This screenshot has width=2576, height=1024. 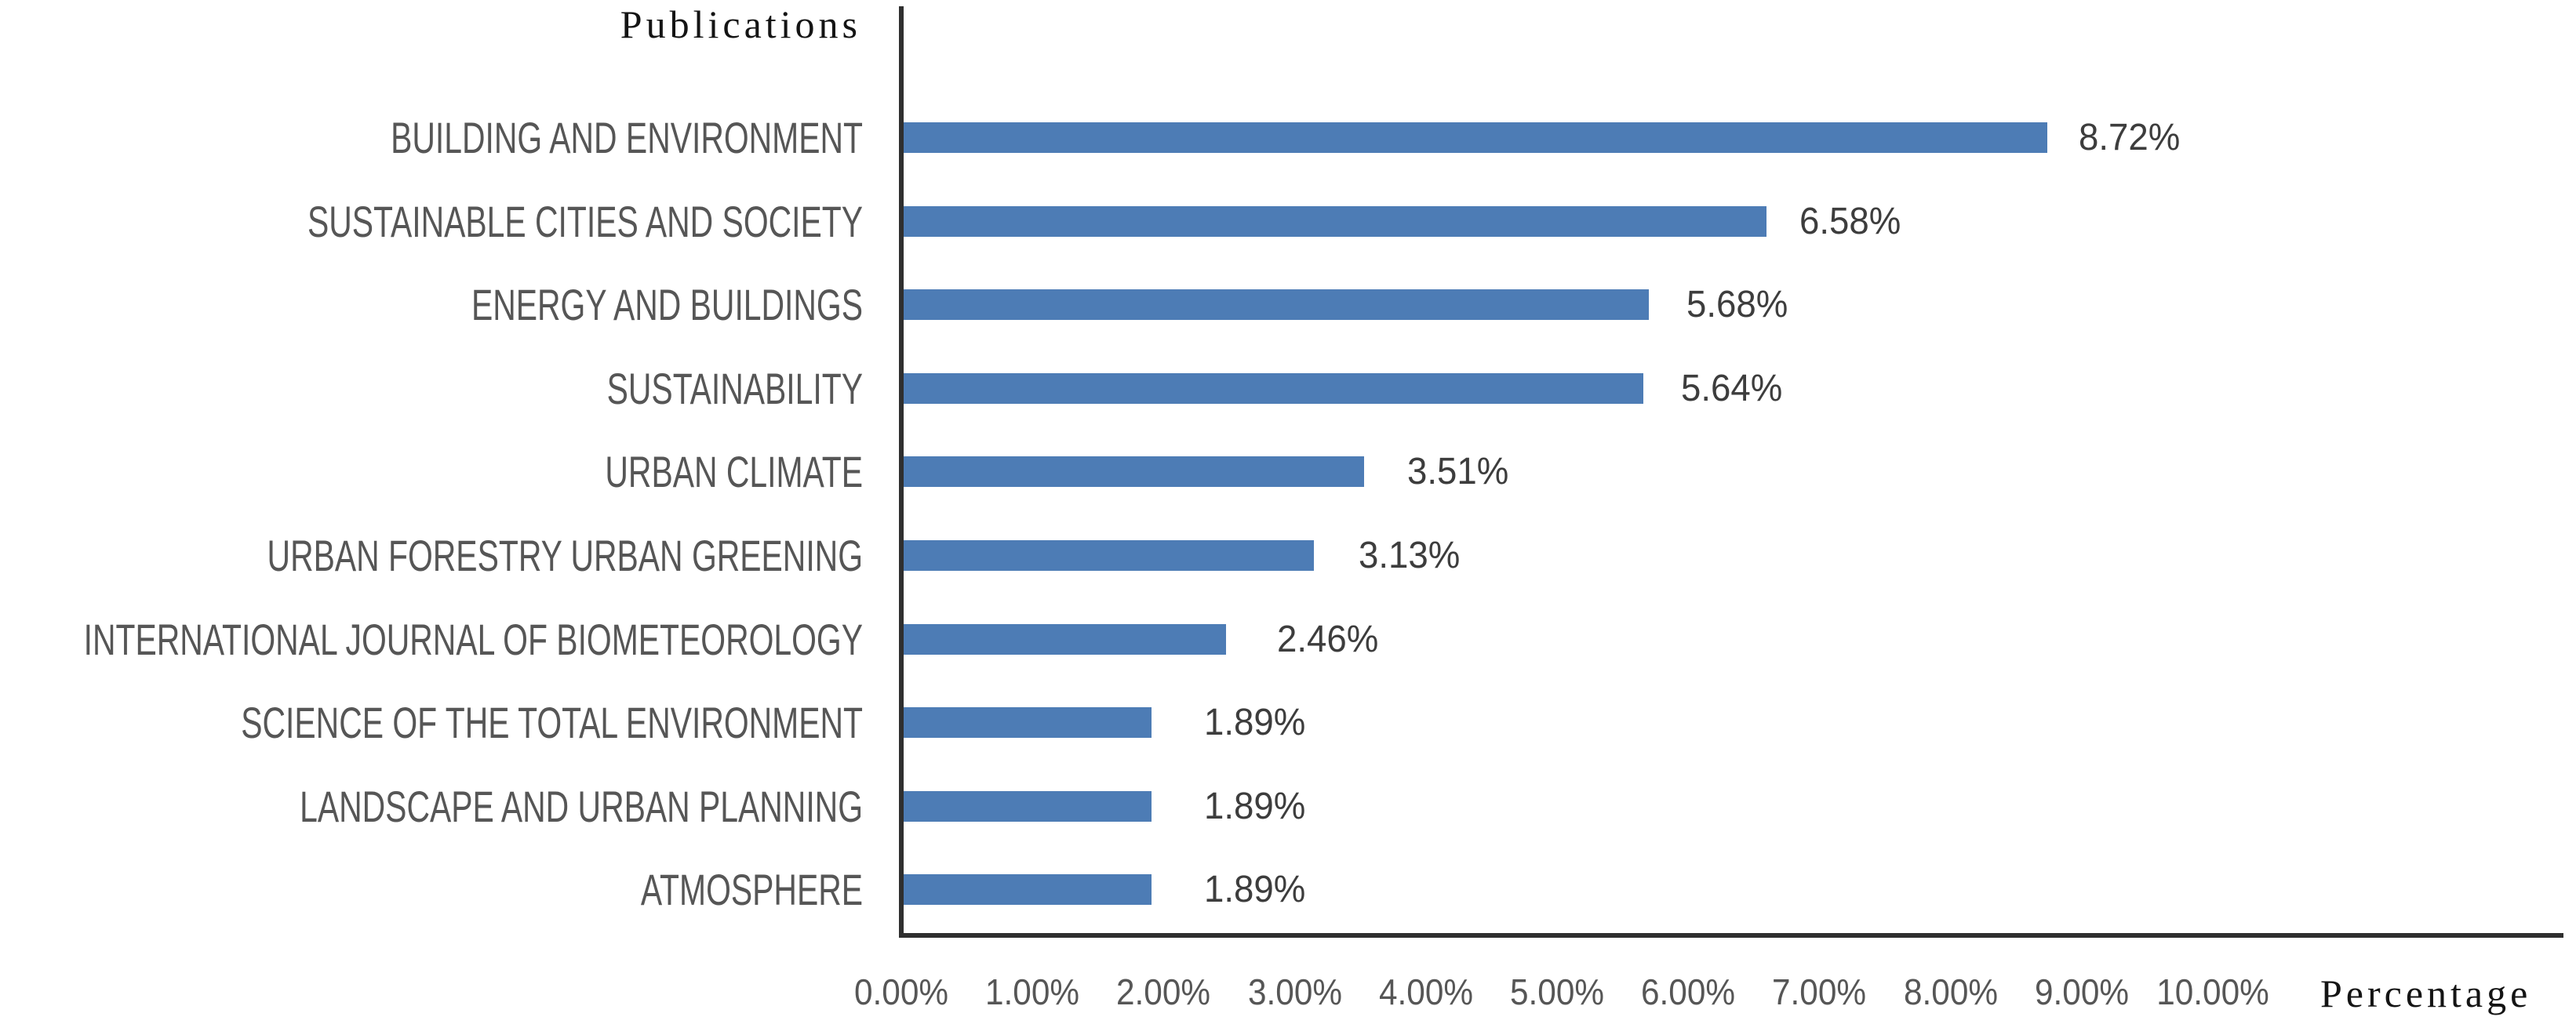 What do you see at coordinates (552, 722) in the screenshot?
I see `category-label: SCIENCE OF THE TOTAL ENVIRONMENT` at bounding box center [552, 722].